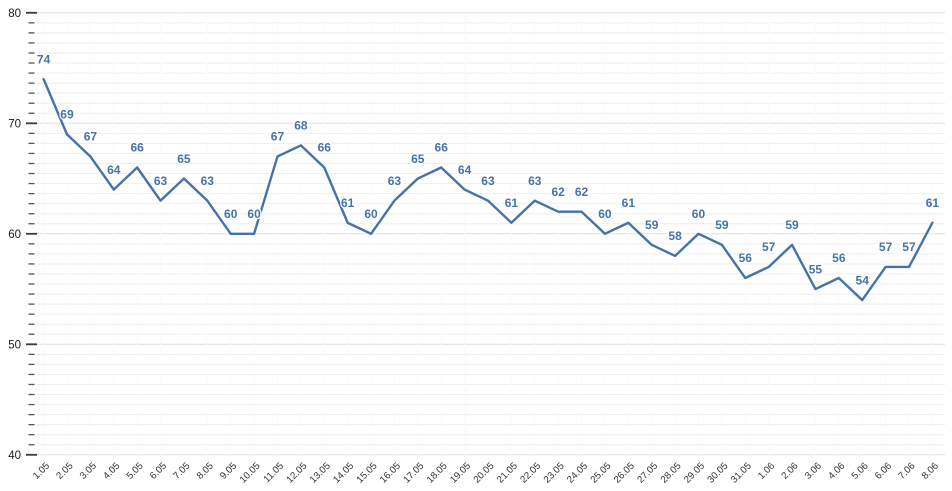 Image resolution: width=952 pixels, height=491 pixels. What do you see at coordinates (14, 456) in the screenshot?
I see `svg-text: 40` at bounding box center [14, 456].